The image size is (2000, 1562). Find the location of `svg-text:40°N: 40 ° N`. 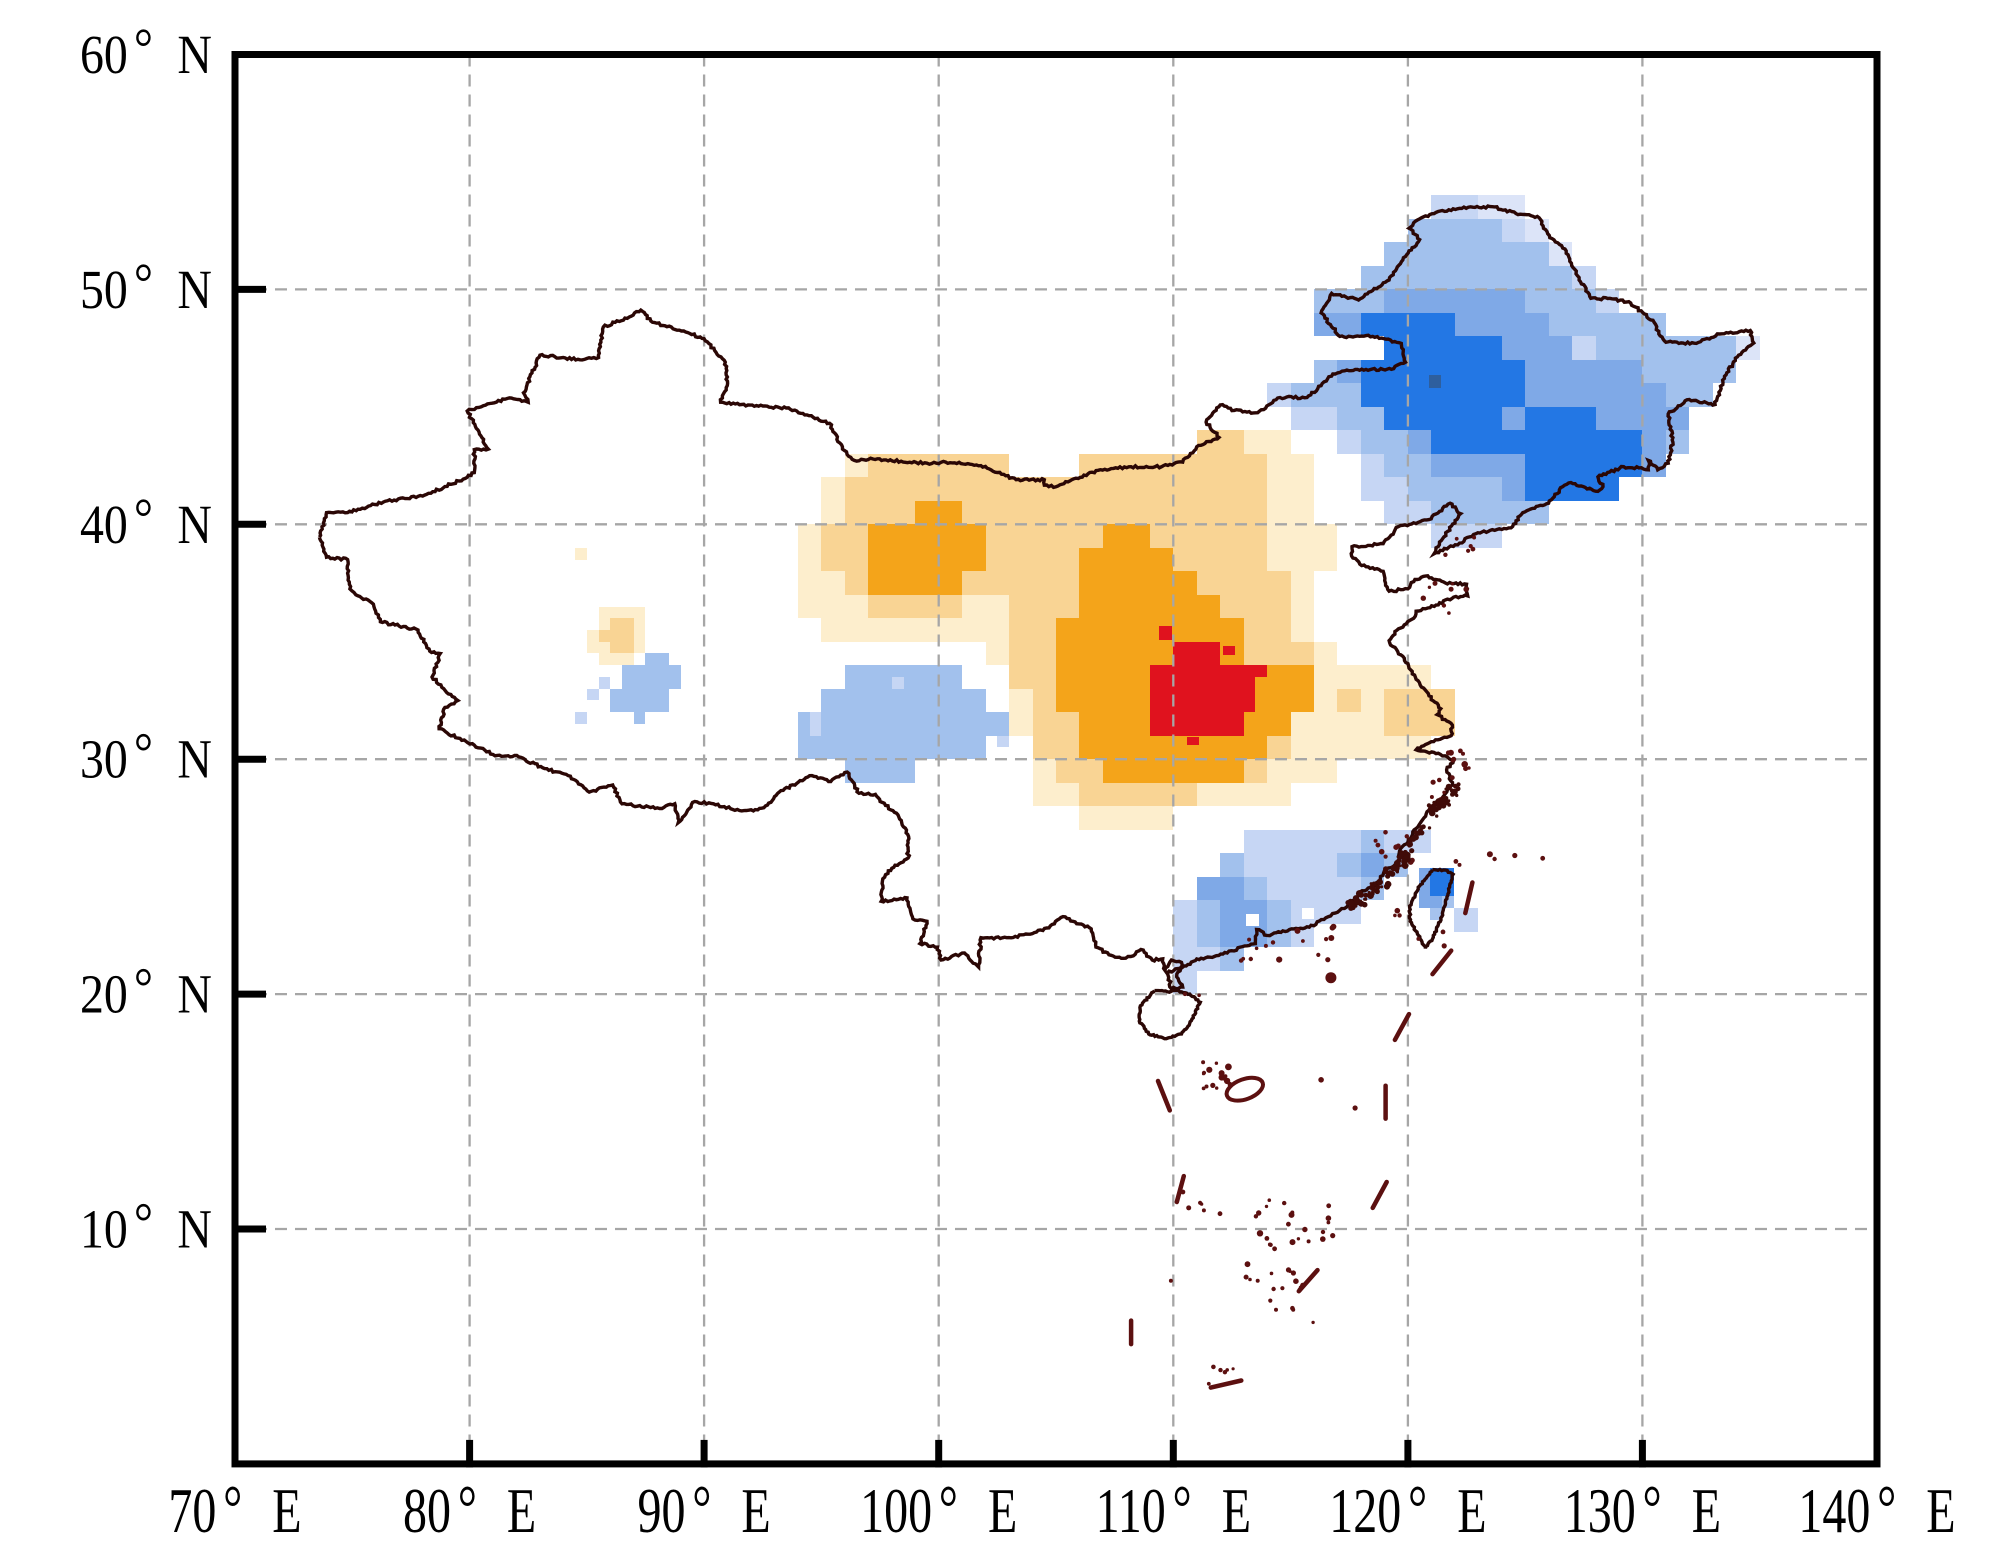

svg-text:40°N: 40 ° N is located at coordinates (146, 522).